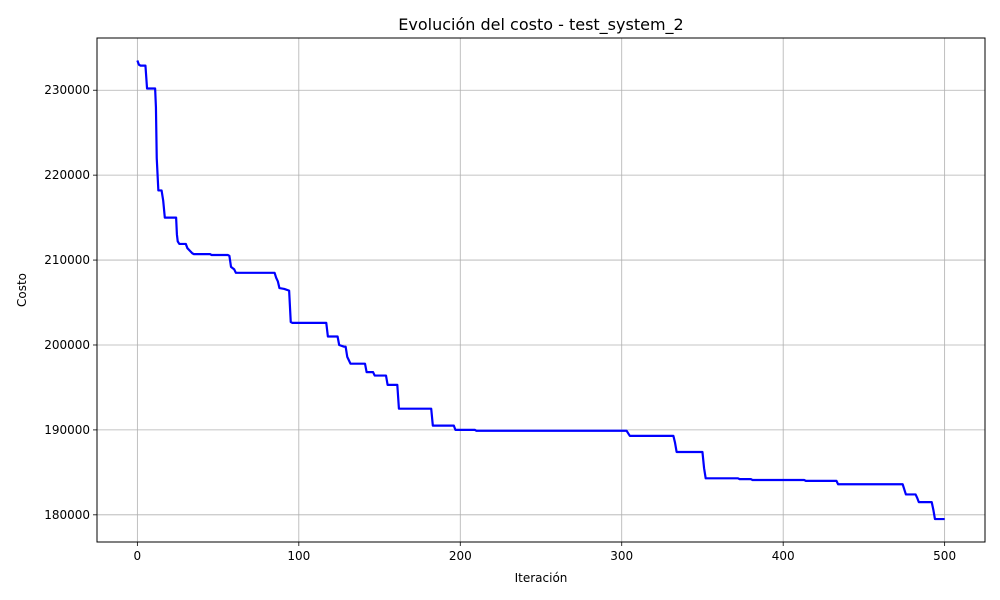  I want to click on chart-title: Evolución del costo - test_system_2, so click(540, 25).